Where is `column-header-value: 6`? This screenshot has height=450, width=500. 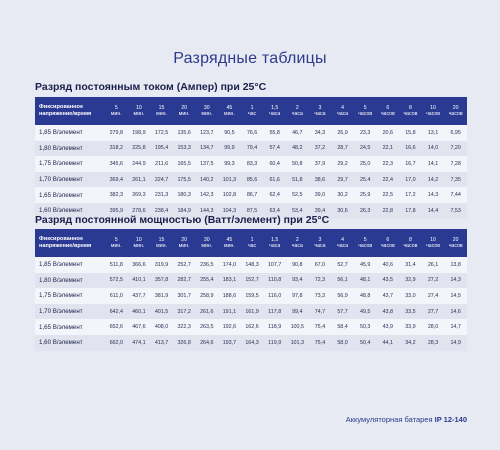 column-header-value: 6 is located at coordinates (388, 239).